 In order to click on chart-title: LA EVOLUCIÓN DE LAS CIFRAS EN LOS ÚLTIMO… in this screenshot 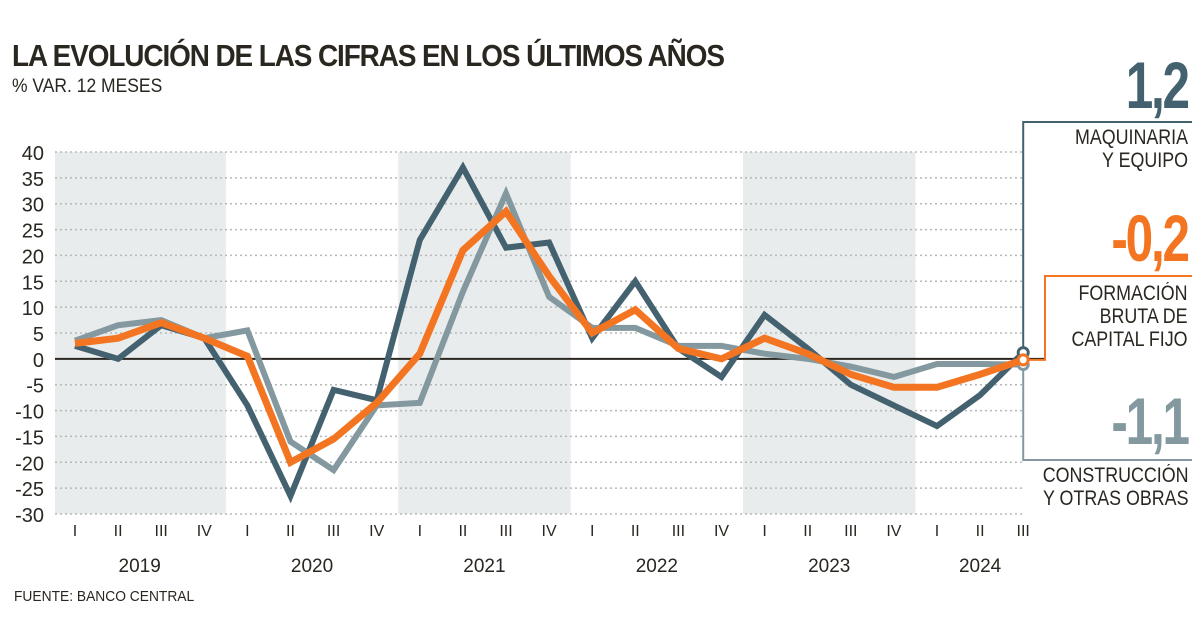, I will do `click(368, 55)`.